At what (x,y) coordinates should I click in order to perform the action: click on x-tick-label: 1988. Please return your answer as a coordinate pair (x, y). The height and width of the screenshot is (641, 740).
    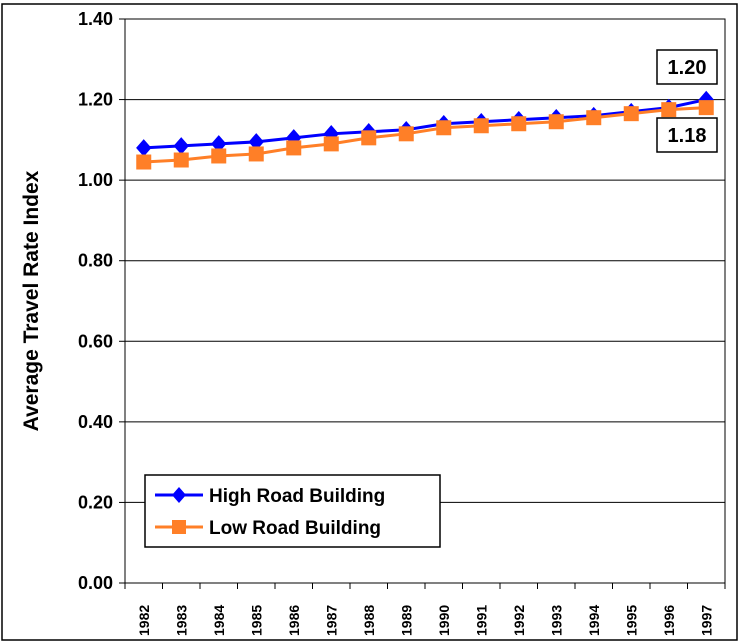
    Looking at the image, I should click on (369, 620).